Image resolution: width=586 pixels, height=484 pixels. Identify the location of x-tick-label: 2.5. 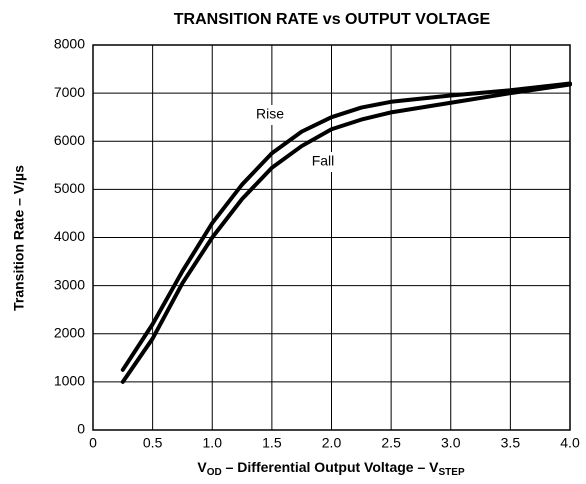
(391, 443).